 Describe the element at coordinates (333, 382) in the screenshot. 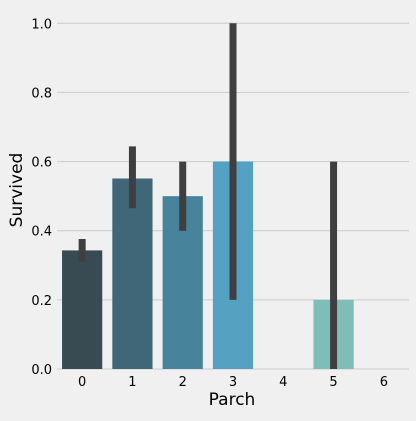

I see `x-tick-label: 5` at that location.